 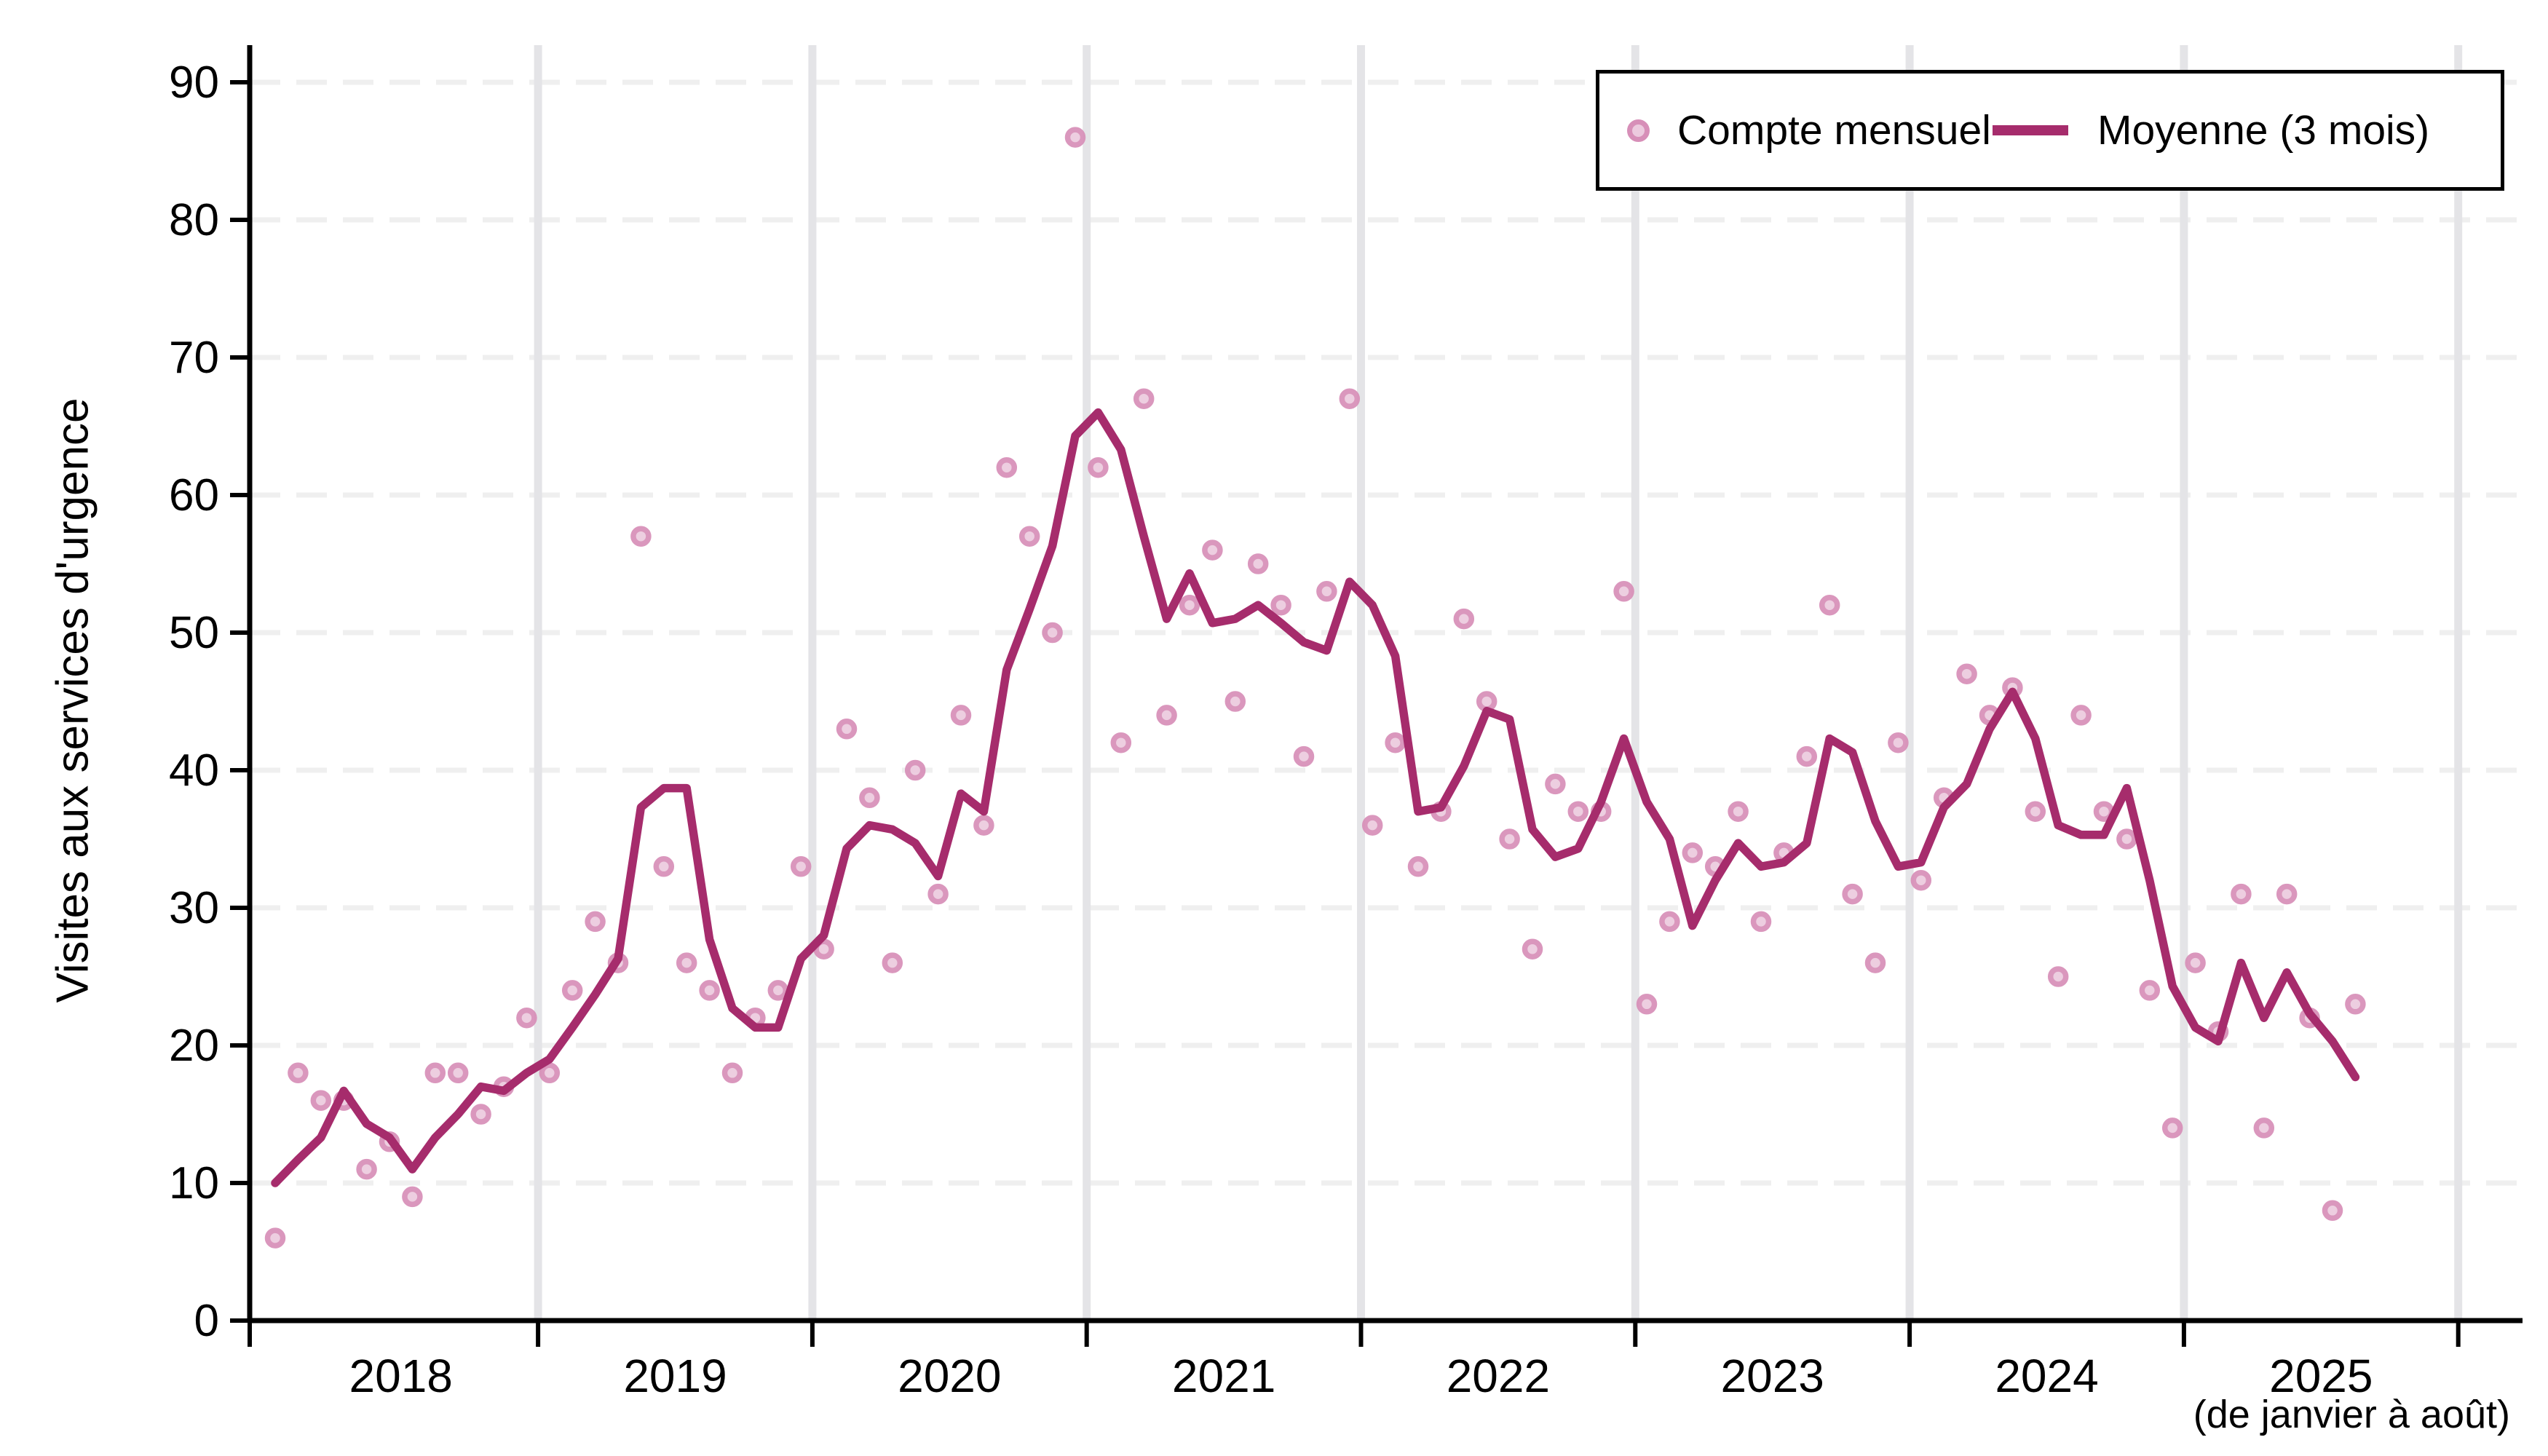 What do you see at coordinates (2321, 1376) in the screenshot?
I see `x-year-label: 2025` at bounding box center [2321, 1376].